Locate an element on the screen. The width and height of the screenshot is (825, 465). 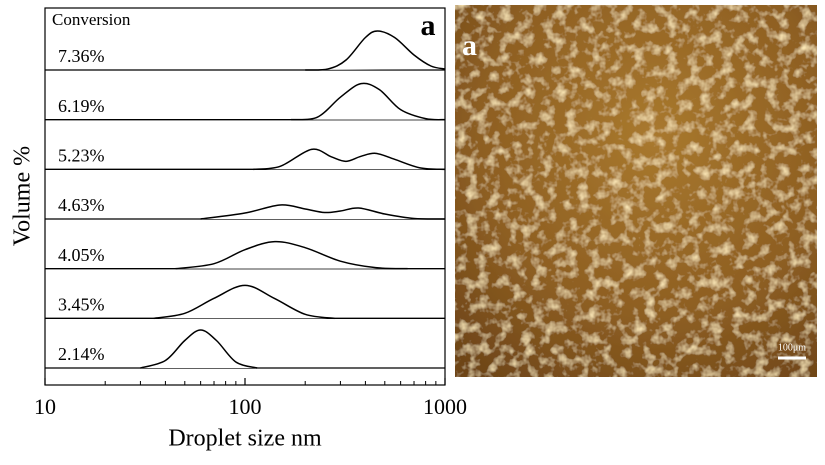
series-label: 6.19% is located at coordinates (81, 106).